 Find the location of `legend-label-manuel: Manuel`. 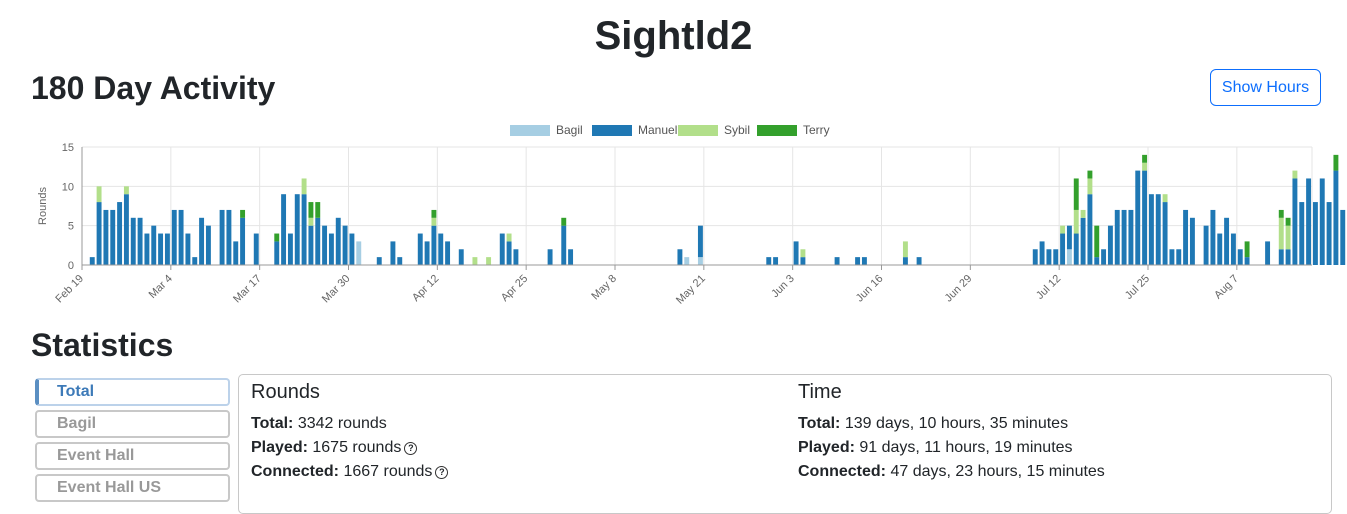

legend-label-manuel: Manuel is located at coordinates (657, 130).